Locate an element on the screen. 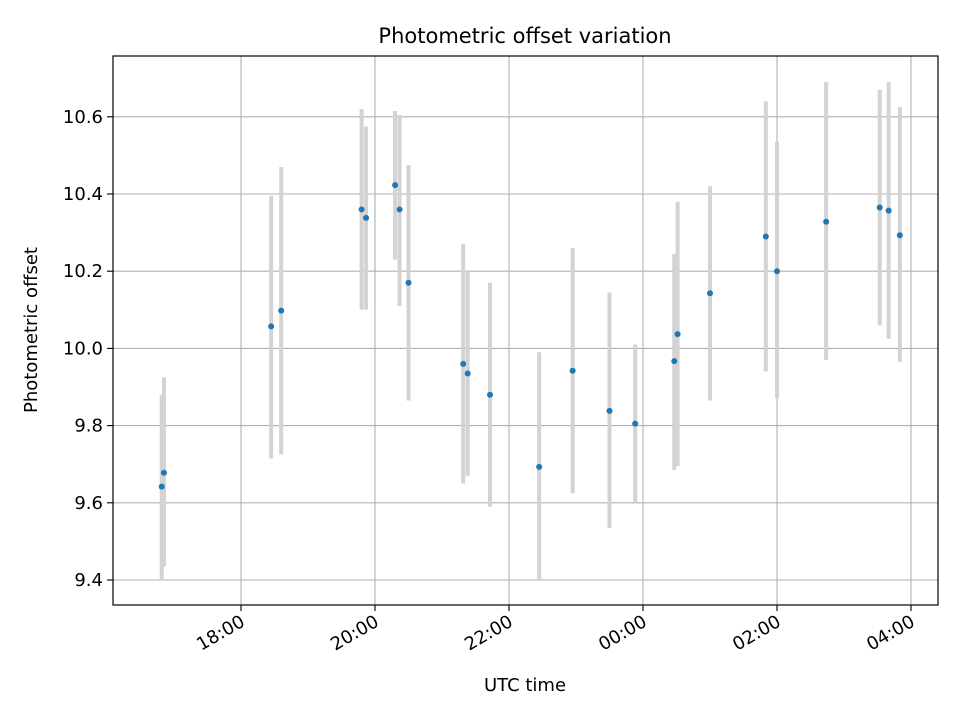 The image size is (960, 720). x-tick-label: 20:00 is located at coordinates (354, 633).